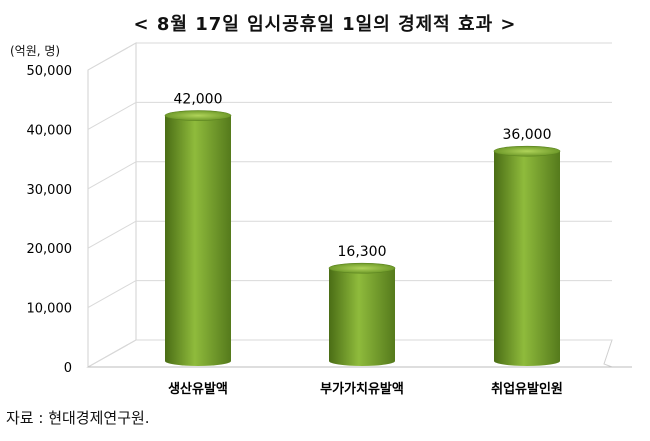 The image size is (650, 441). Describe the element at coordinates (362, 389) in the screenshot. I see `x-category-label: 부가가치유발액` at that location.